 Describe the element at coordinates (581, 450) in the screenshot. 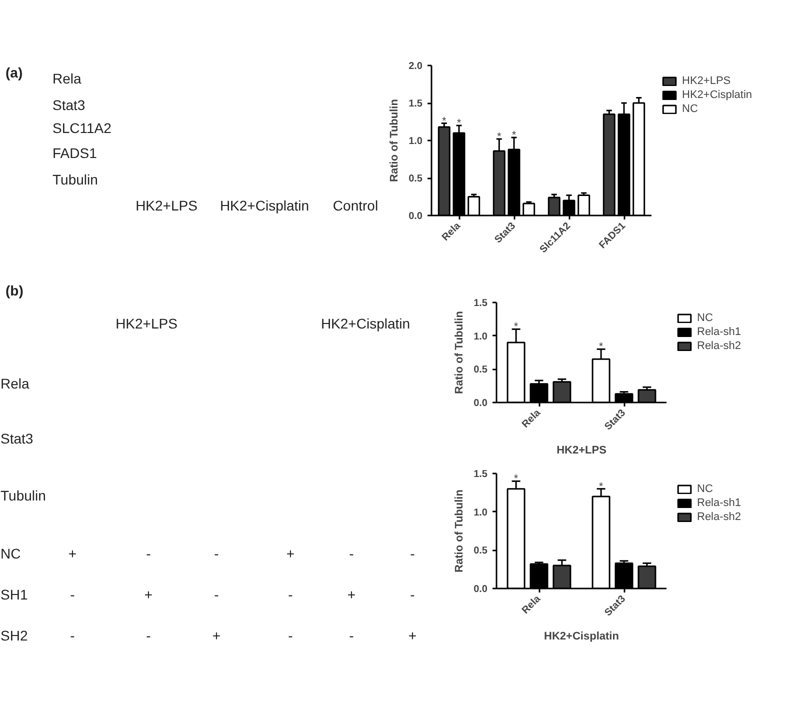

I see `x-axis-title: HK2+LPS` at that location.